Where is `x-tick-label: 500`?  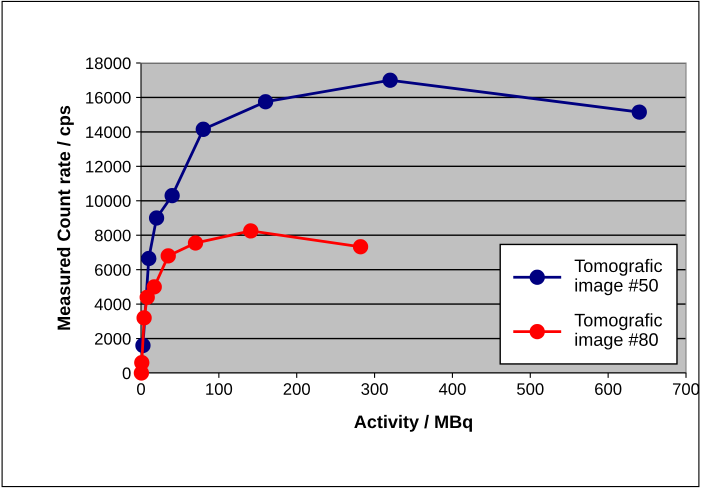
x-tick-label: 500 is located at coordinates (530, 389).